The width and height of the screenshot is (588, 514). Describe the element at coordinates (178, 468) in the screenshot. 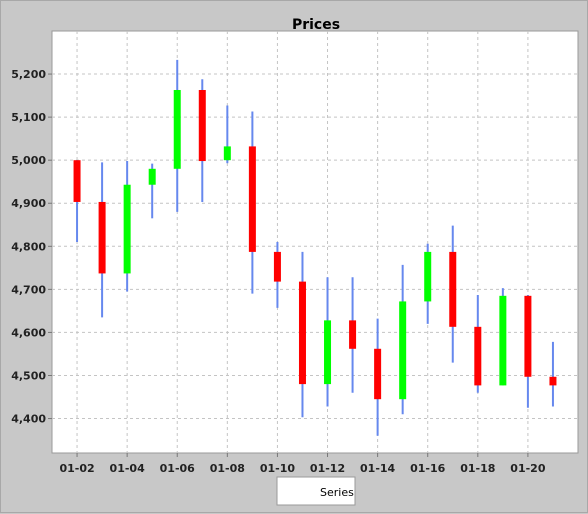

I see `x-tick-label: 01-06` at that location.